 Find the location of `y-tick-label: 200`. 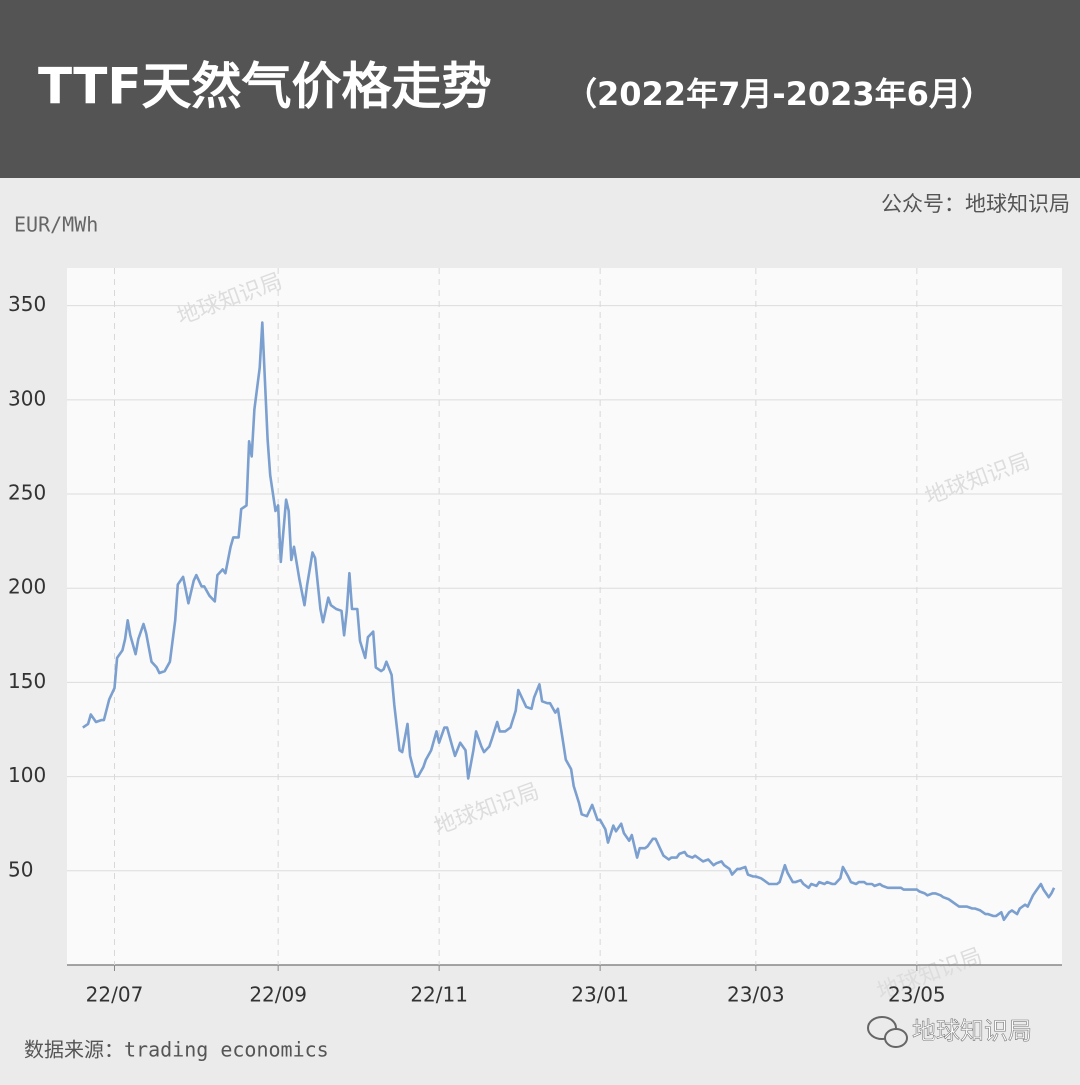

y-tick-label: 200 is located at coordinates (27, 587).